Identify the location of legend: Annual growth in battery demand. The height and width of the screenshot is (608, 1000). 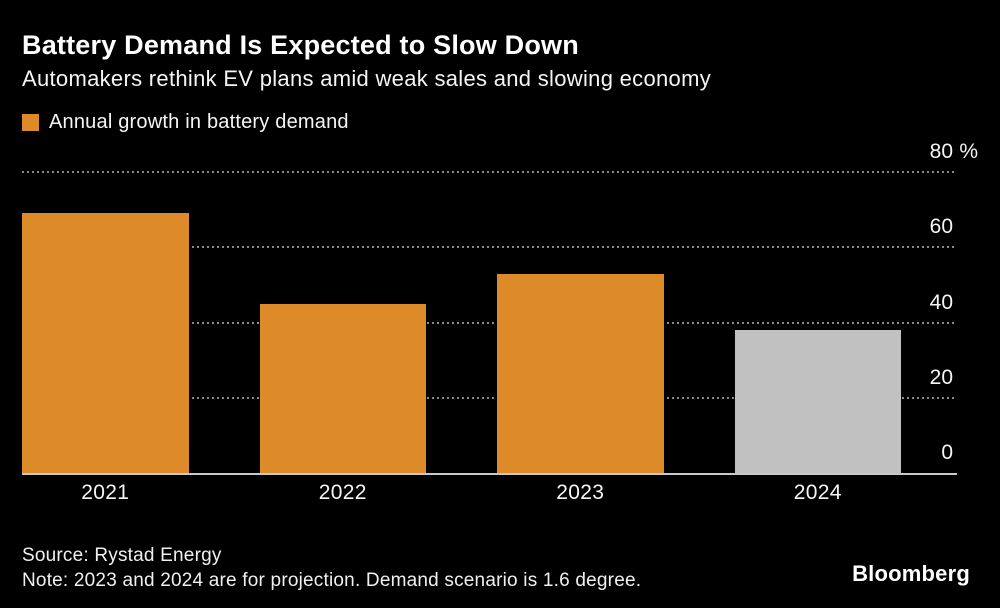
(185, 122).